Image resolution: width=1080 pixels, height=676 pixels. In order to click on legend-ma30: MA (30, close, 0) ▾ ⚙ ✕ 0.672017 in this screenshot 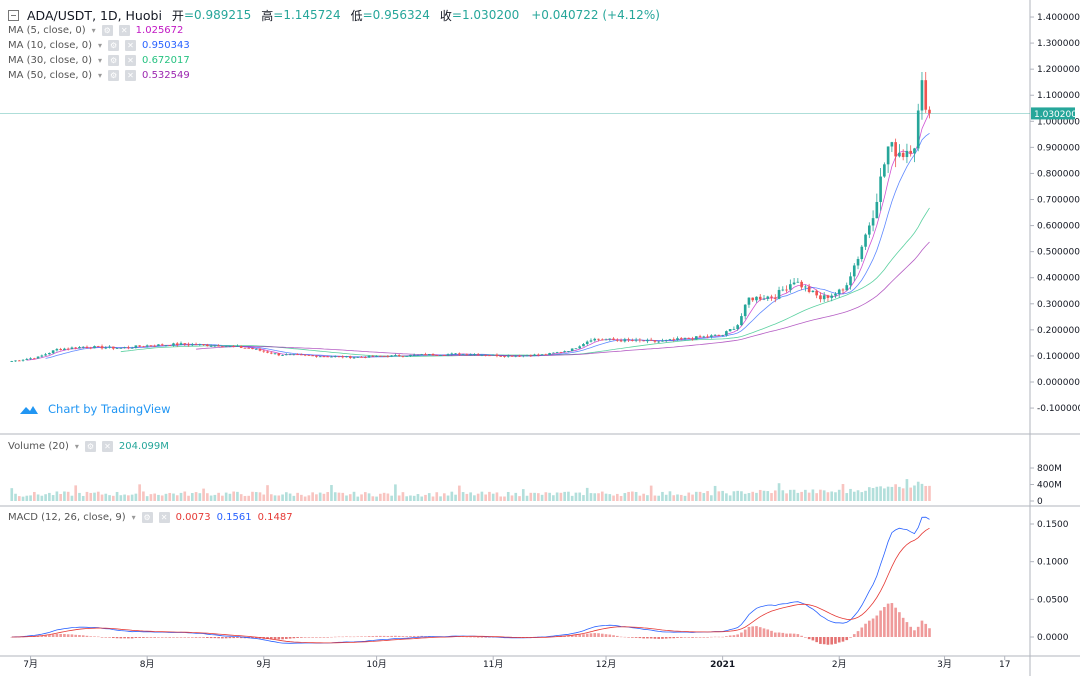, I will do `click(99, 60)`.